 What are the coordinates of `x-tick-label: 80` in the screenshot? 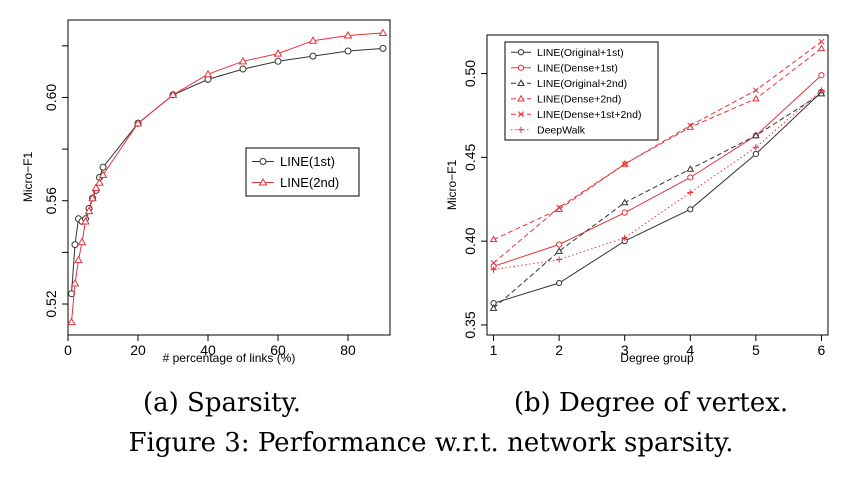 It's located at (348, 350).